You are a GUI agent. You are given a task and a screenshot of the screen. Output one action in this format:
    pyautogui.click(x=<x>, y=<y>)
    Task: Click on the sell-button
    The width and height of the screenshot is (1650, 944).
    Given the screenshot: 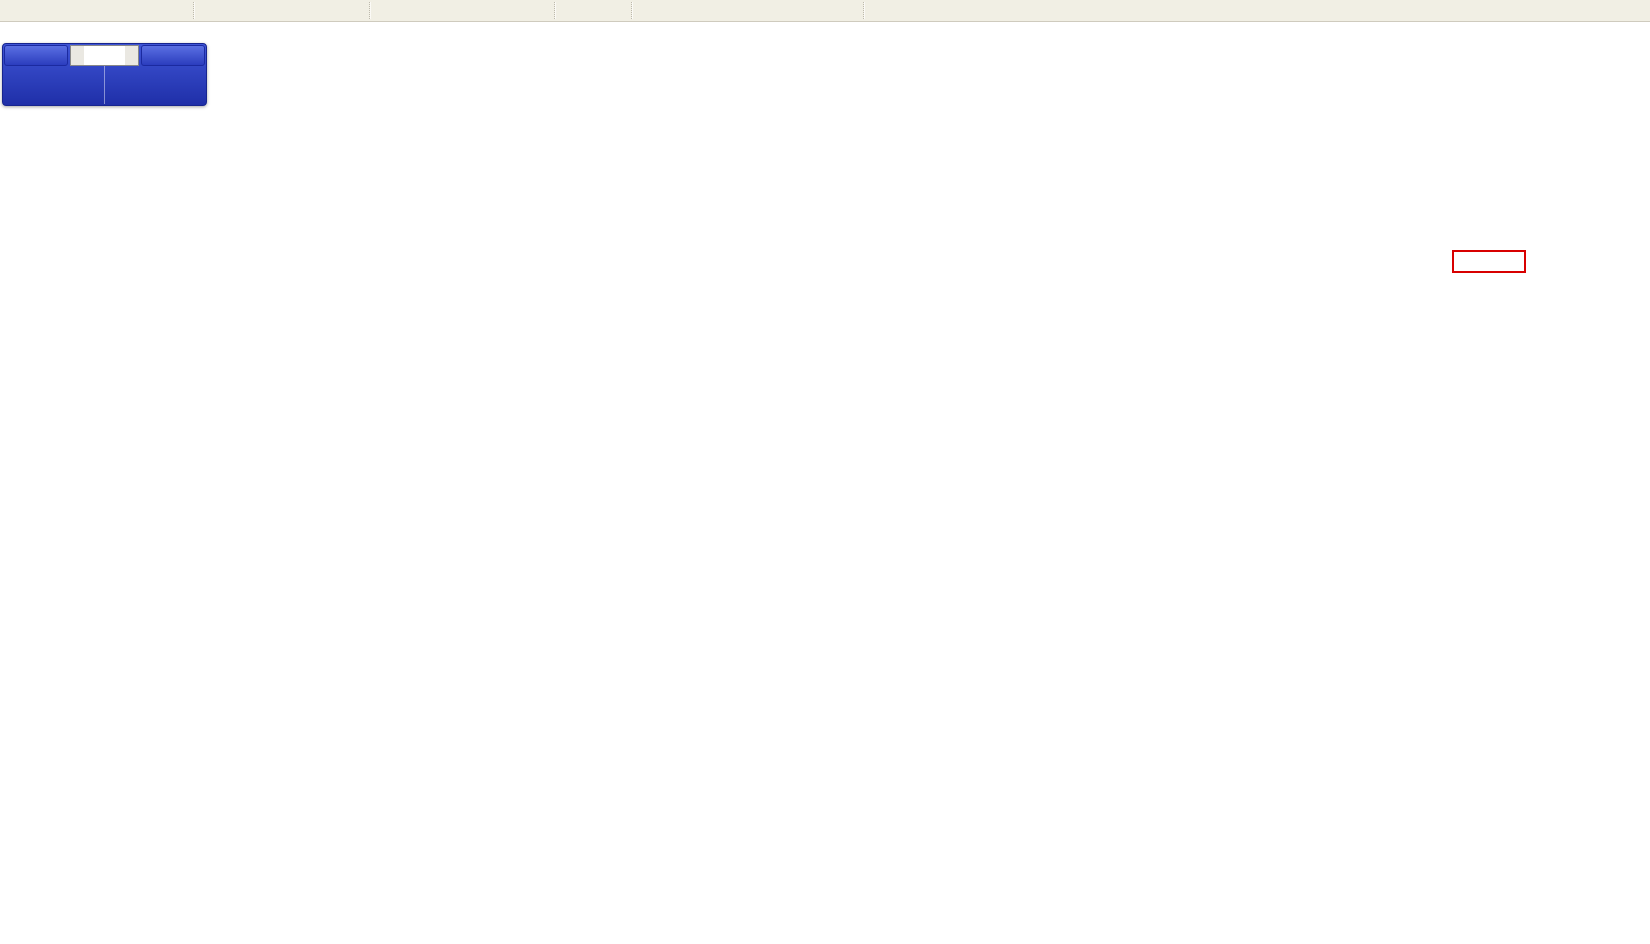 What is the action you would take?
    pyautogui.click(x=36, y=55)
    